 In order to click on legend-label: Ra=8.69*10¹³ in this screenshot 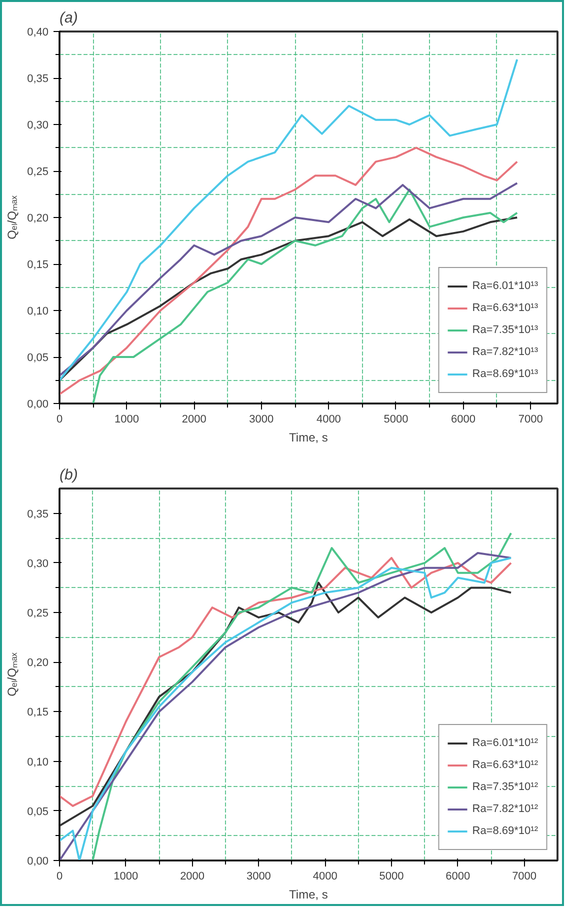, I will do `click(505, 374)`.